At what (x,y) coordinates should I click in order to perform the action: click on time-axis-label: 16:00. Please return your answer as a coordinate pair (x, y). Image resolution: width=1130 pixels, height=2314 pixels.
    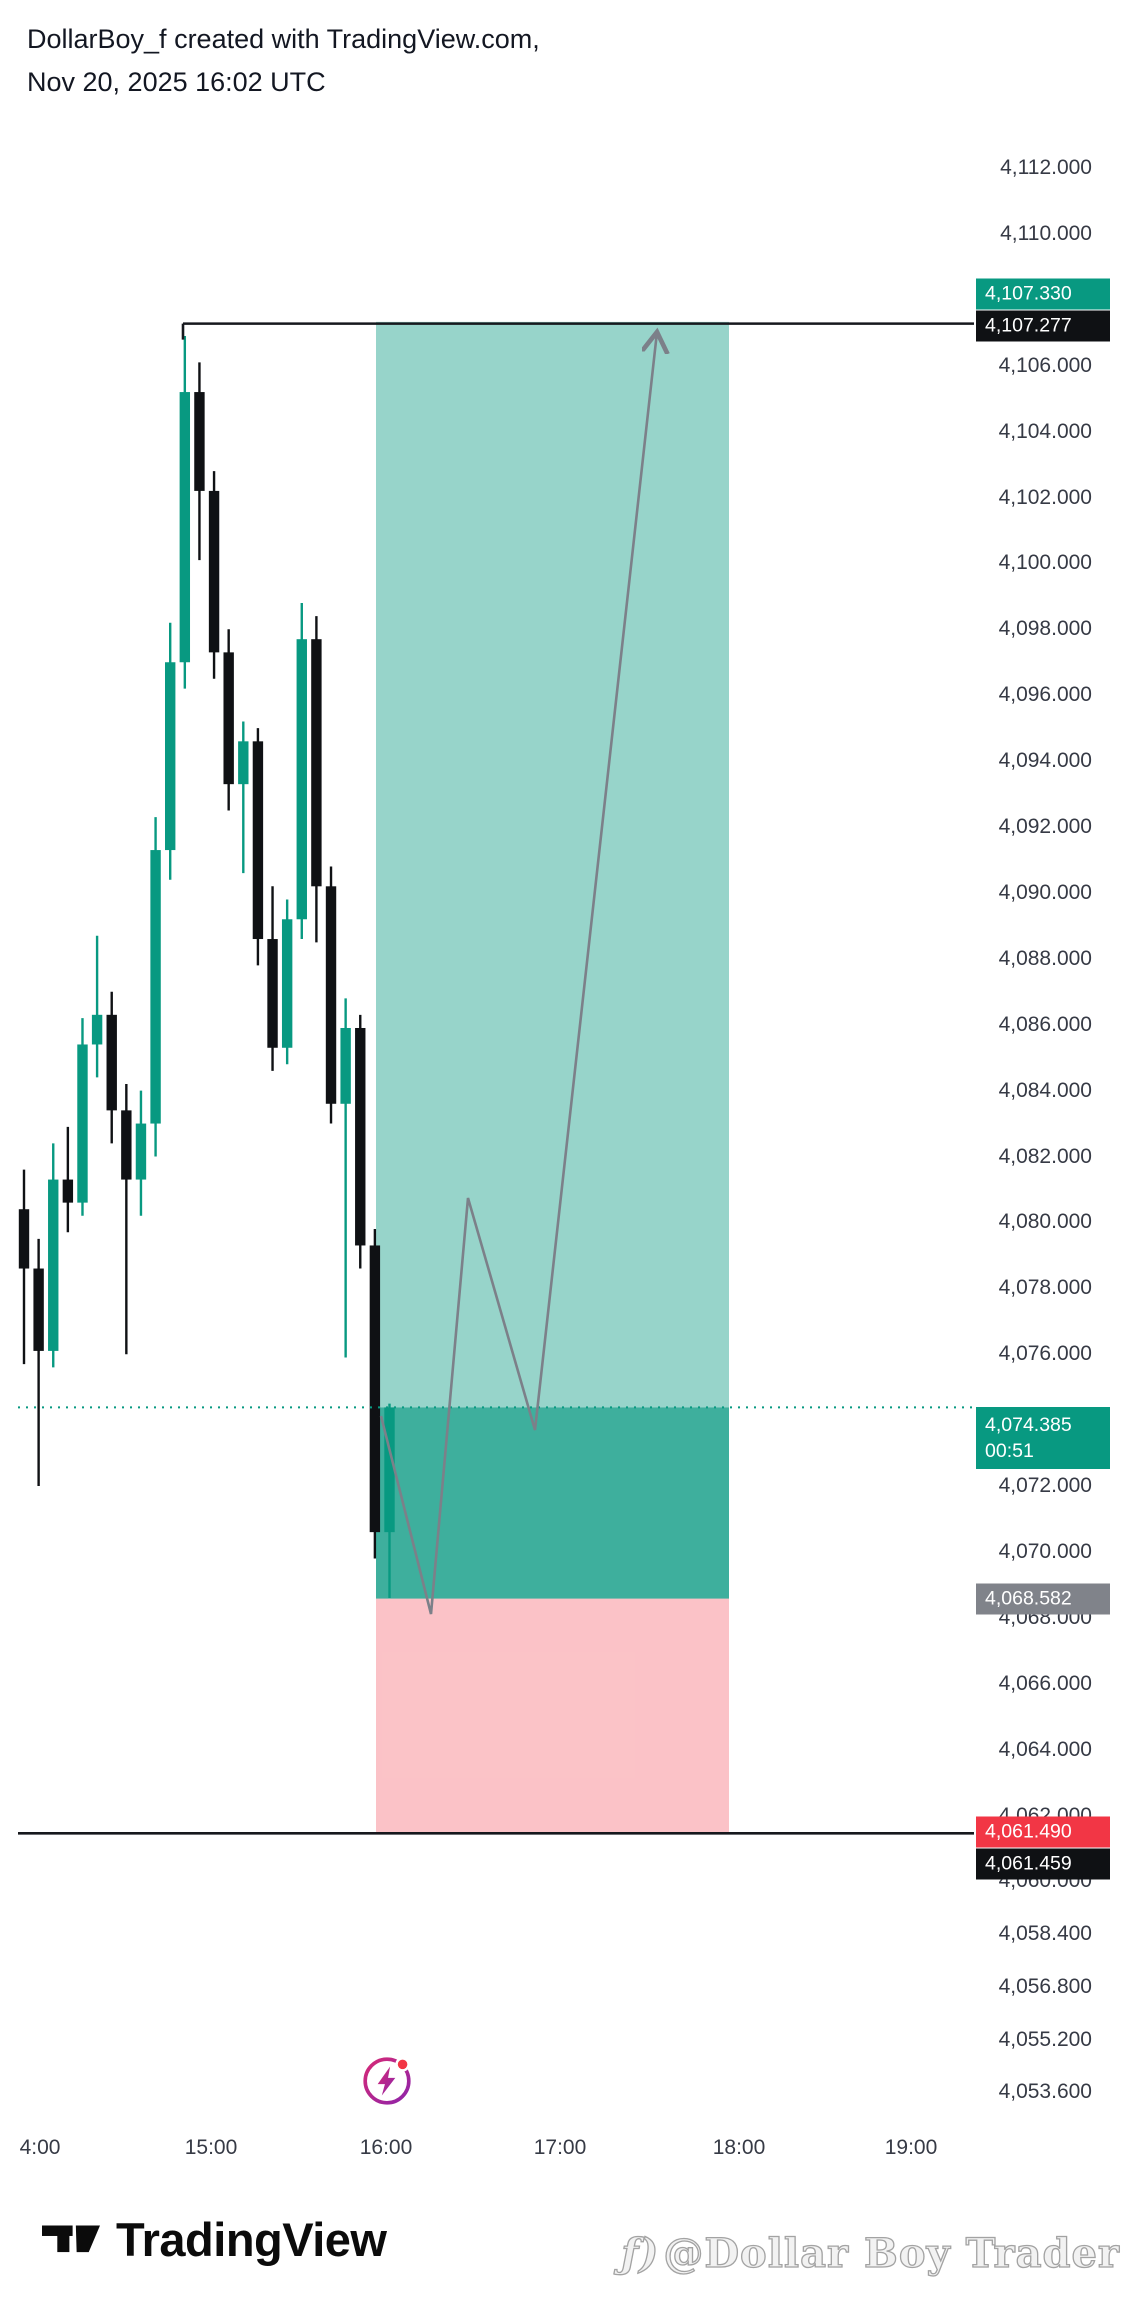
    Looking at the image, I should click on (386, 2147).